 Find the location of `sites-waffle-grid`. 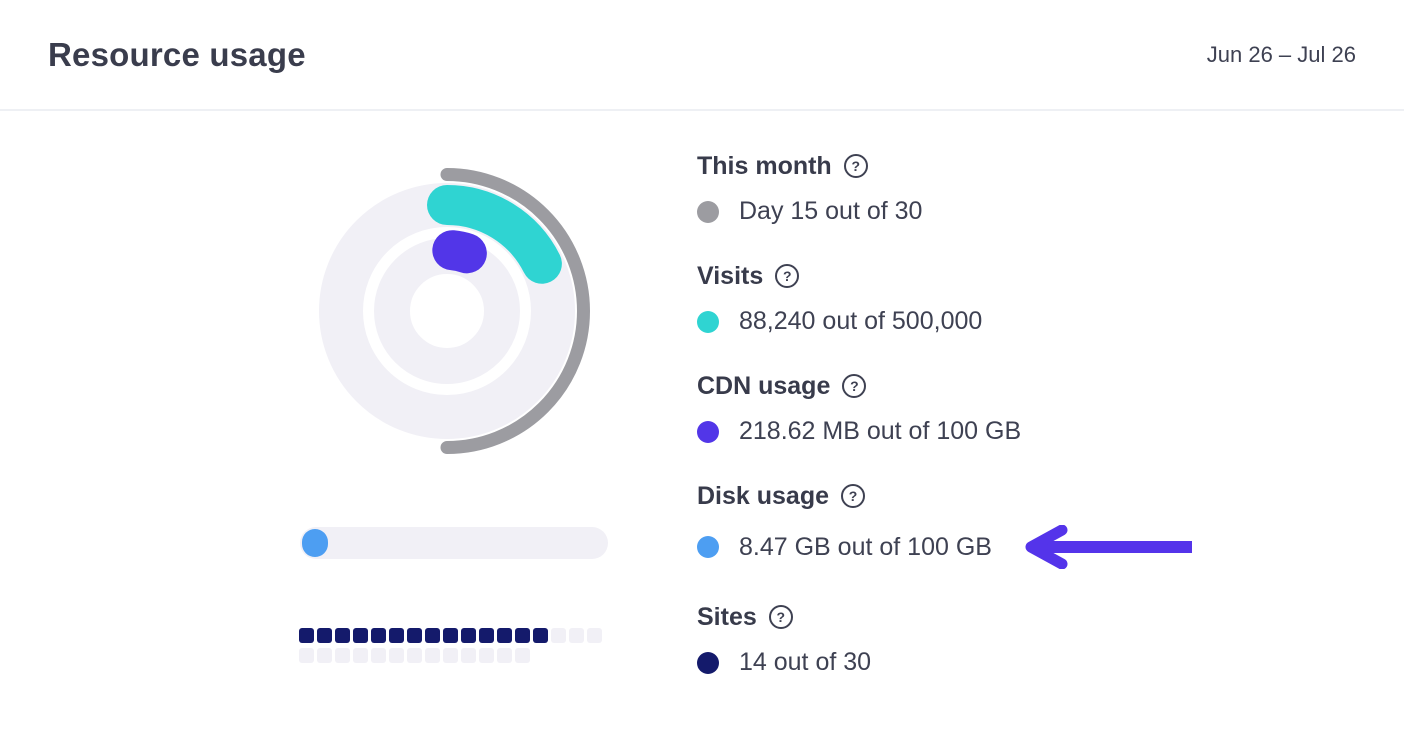

sites-waffle-grid is located at coordinates (452, 645).